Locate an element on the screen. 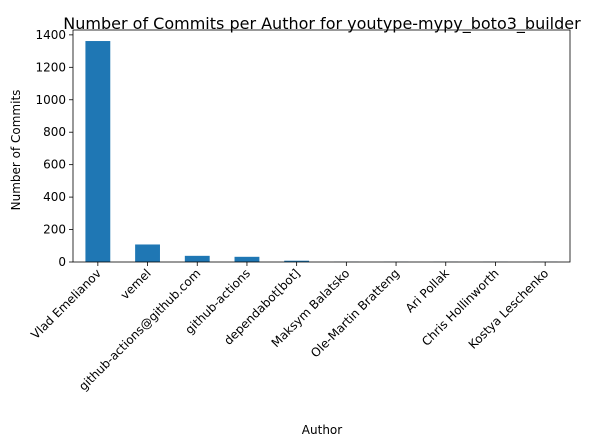  y-tick-label: 1400 is located at coordinates (50, 35).